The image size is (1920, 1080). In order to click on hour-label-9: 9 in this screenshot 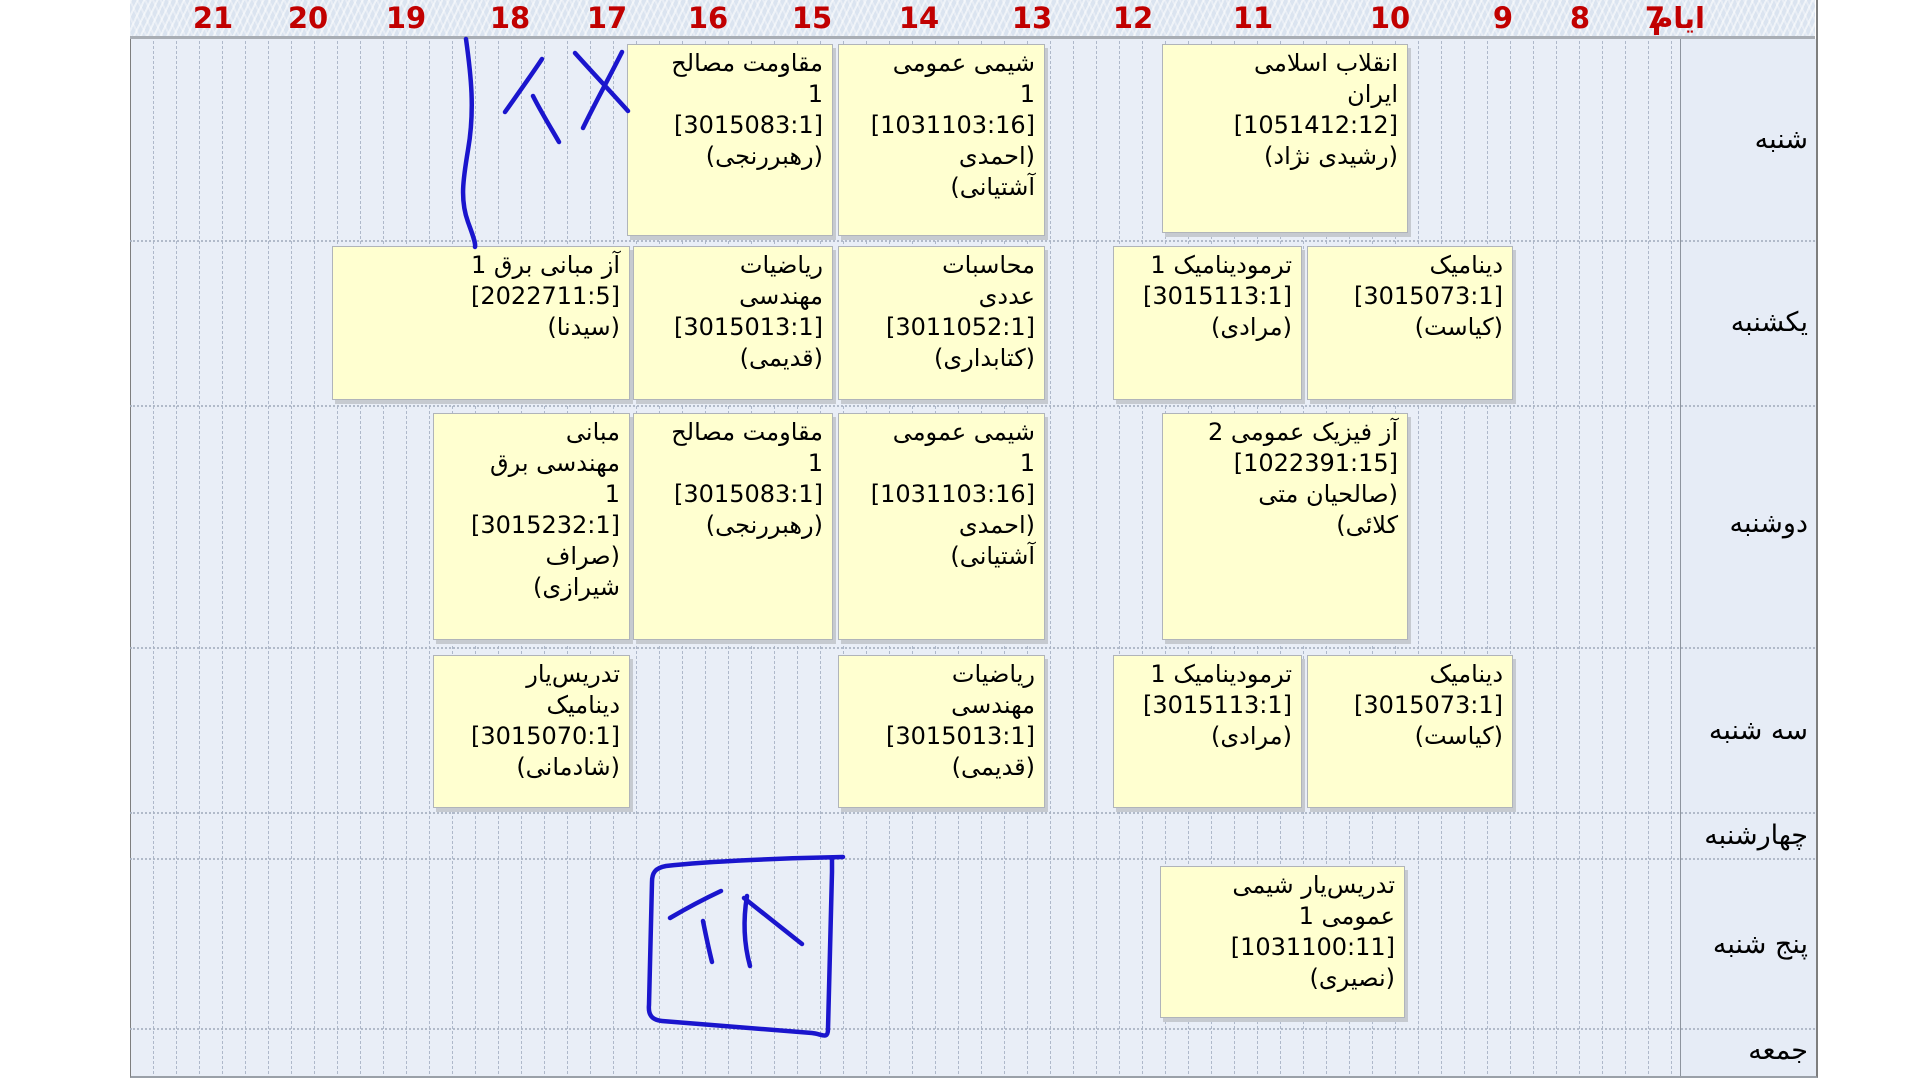, I will do `click(1503, 18)`.